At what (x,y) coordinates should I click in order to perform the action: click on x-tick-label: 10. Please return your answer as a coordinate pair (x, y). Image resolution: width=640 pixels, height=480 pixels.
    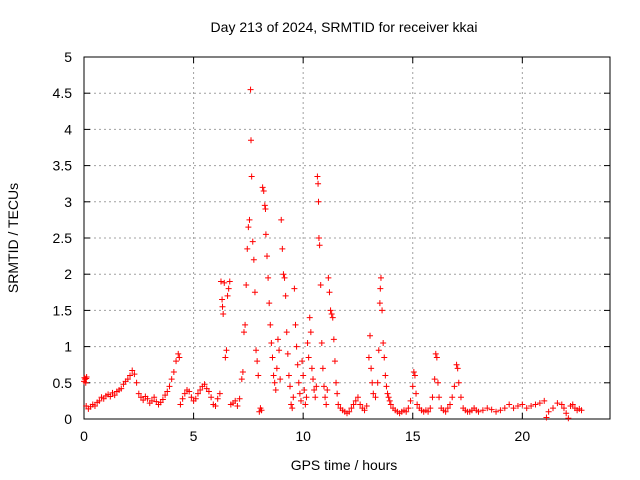
    Looking at the image, I should click on (303, 436).